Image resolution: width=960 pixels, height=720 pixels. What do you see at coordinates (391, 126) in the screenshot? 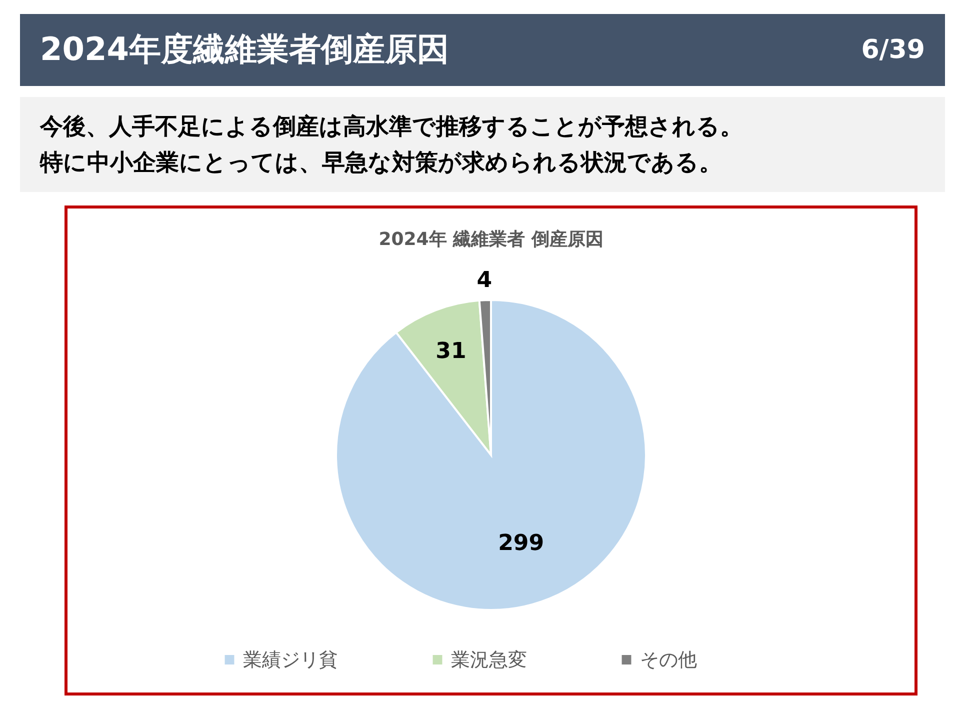
I see `text: 今後、人手不足による倒産は高水準で推移することが予想される。` at bounding box center [391, 126].